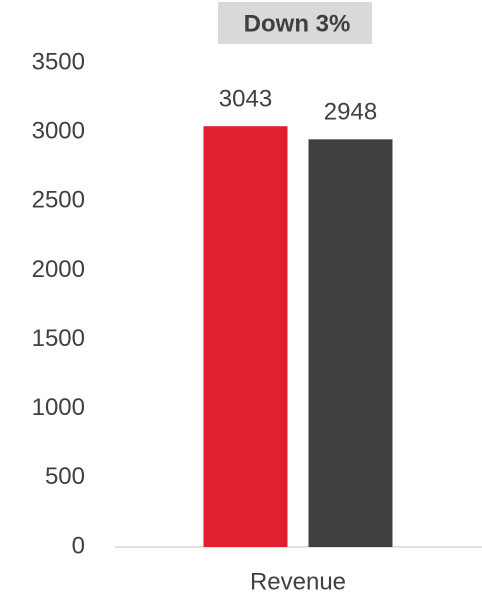  What do you see at coordinates (58, 407) in the screenshot?
I see `y-tick-label: 1000` at bounding box center [58, 407].